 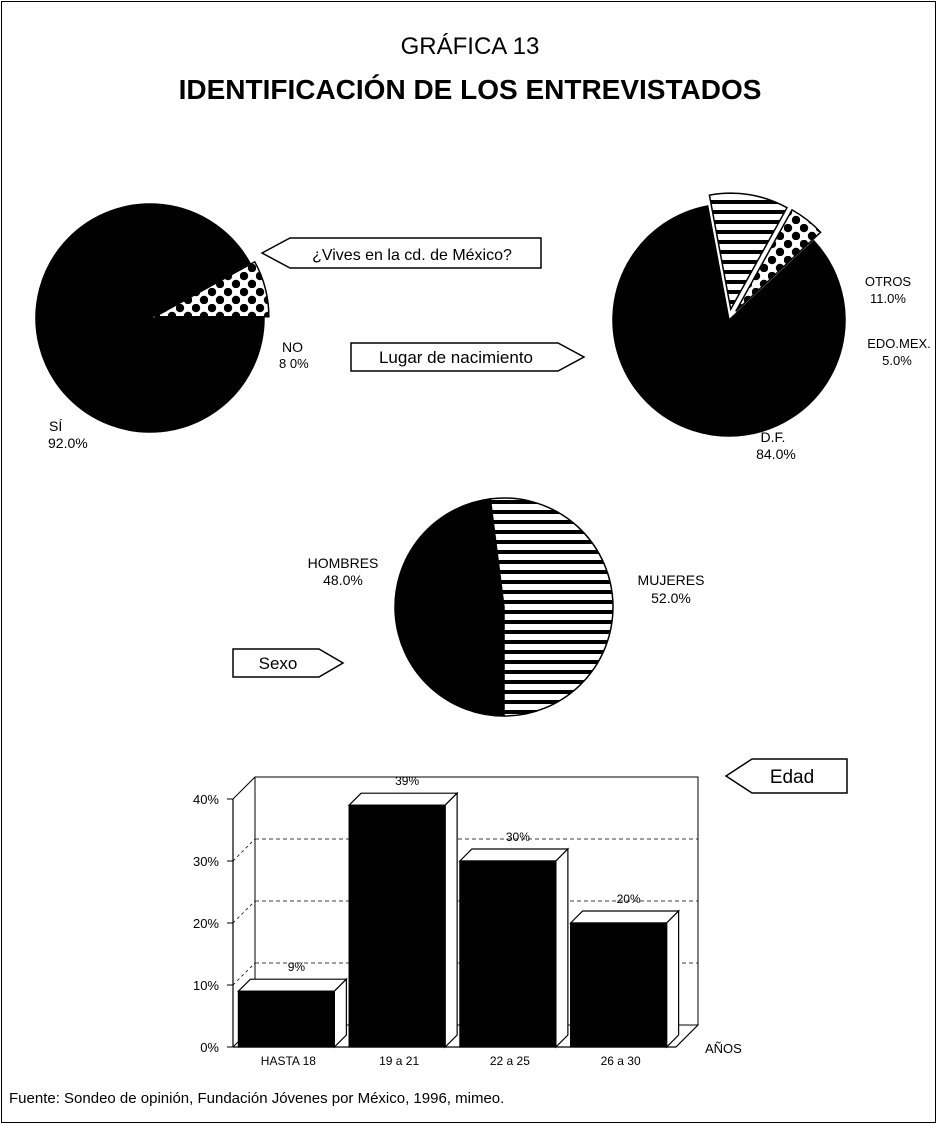 I want to click on bar-value-label: 30%, so click(x=518, y=837).